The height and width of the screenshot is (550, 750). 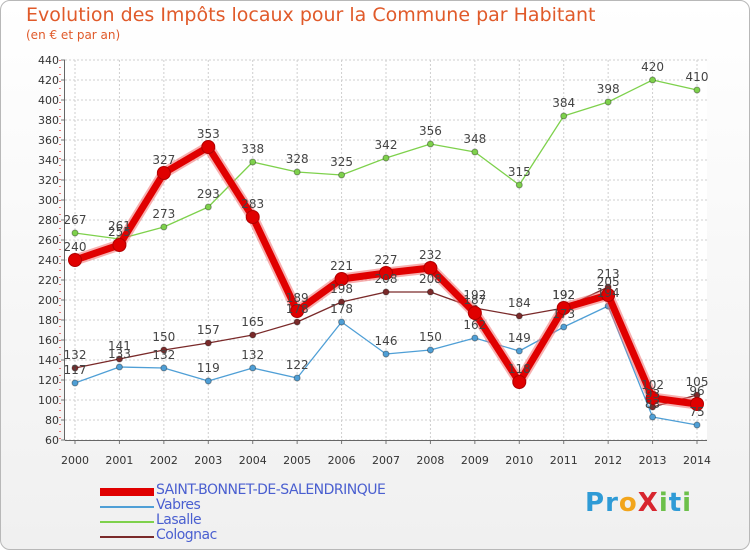 What do you see at coordinates (163, 160) in the screenshot?
I see `data-label: 327` at bounding box center [163, 160].